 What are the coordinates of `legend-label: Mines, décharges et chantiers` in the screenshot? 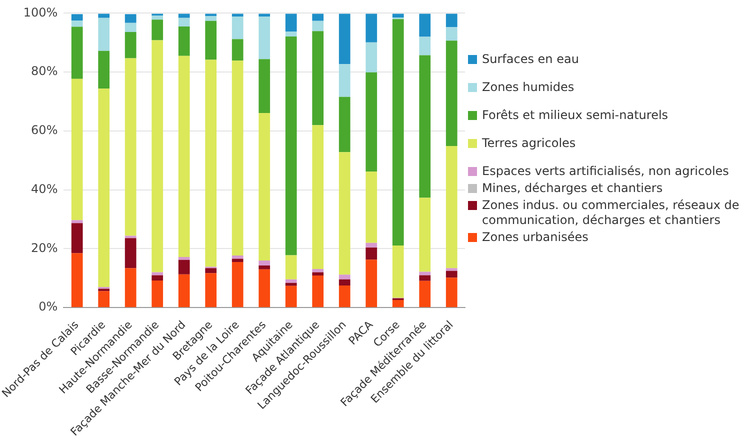 It's located at (572, 188).